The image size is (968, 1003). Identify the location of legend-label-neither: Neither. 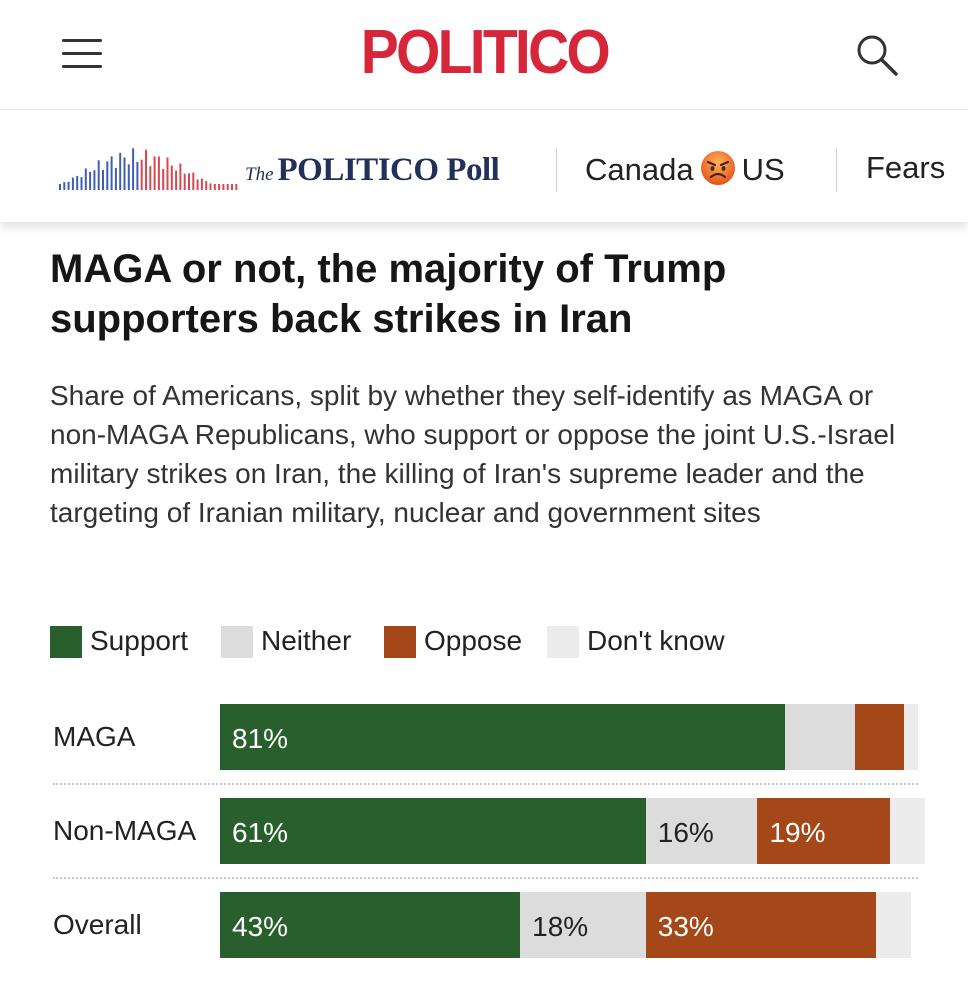
(306, 640).